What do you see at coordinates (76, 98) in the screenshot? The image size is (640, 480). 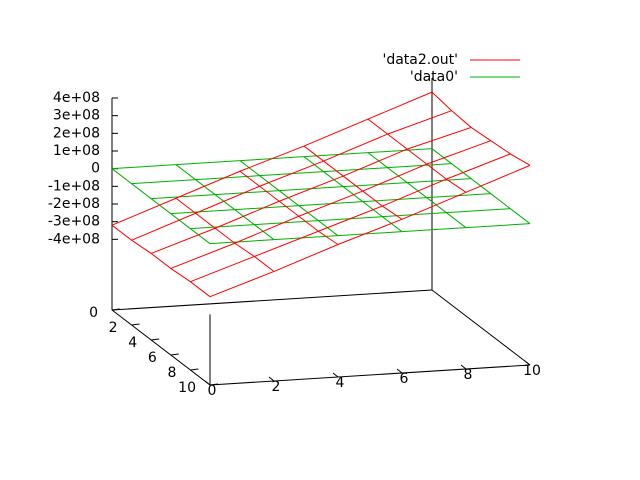 I see `z-tick-label: 4e+08` at bounding box center [76, 98].